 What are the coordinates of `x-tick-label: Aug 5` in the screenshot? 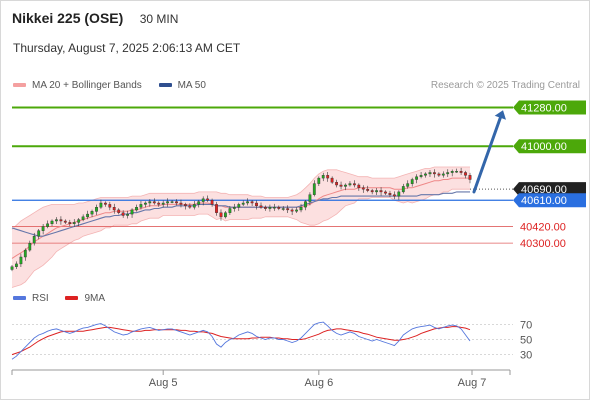 It's located at (163, 383).